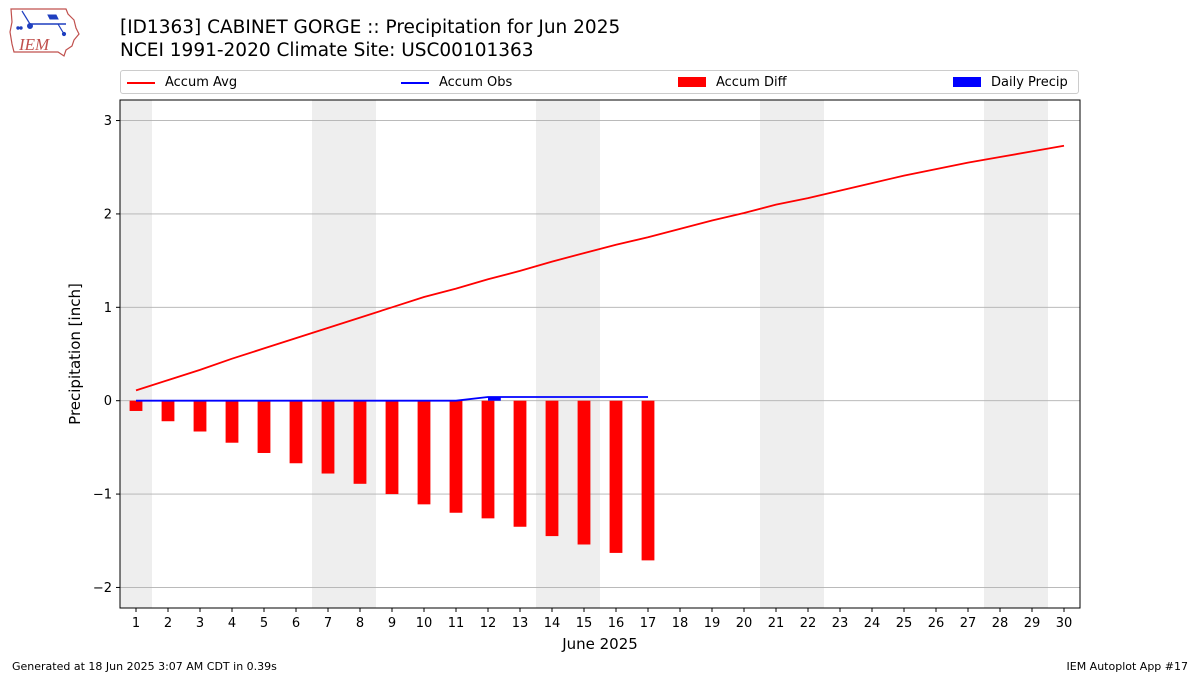 The height and width of the screenshot is (675, 1200). What do you see at coordinates (599, 644) in the screenshot?
I see `x-axis-label: June 2025` at bounding box center [599, 644].